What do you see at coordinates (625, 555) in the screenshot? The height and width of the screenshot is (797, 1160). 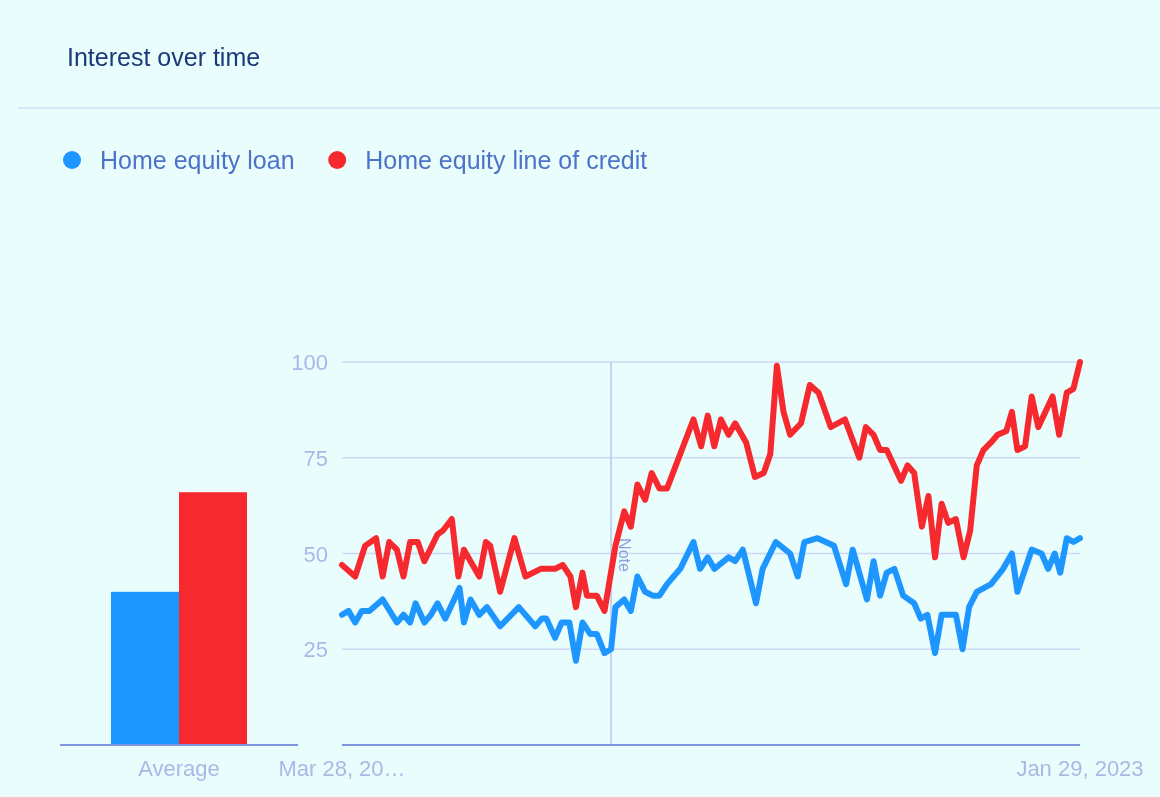 I see `ref-line-label: Note` at bounding box center [625, 555].